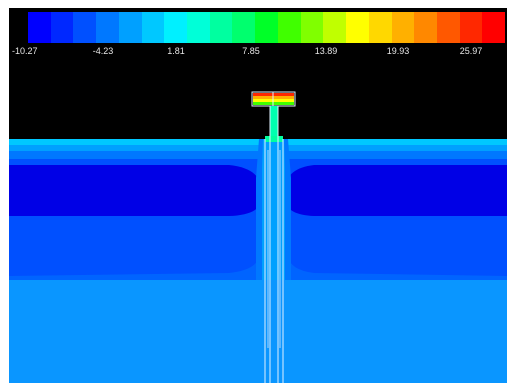 The width and height of the screenshot is (507, 383). Describe the element at coordinates (274, 139) in the screenshot. I see `pile-shaft-band` at that location.